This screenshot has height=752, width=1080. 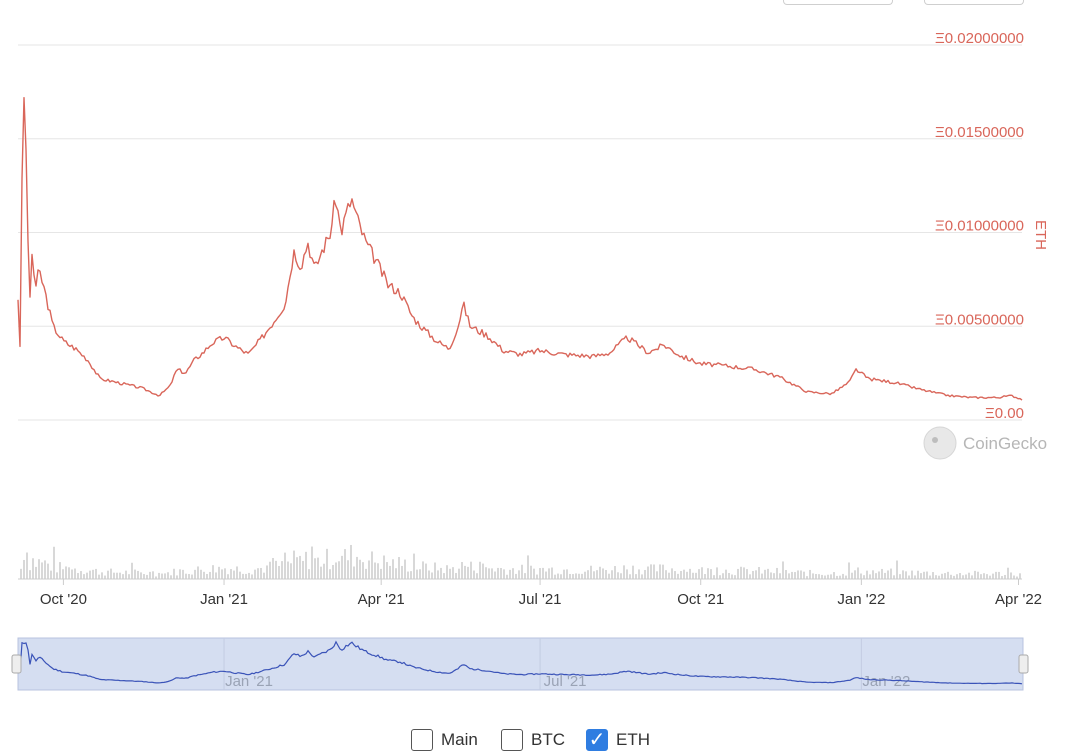 I want to click on legend-label-main: Main, so click(x=459, y=739).